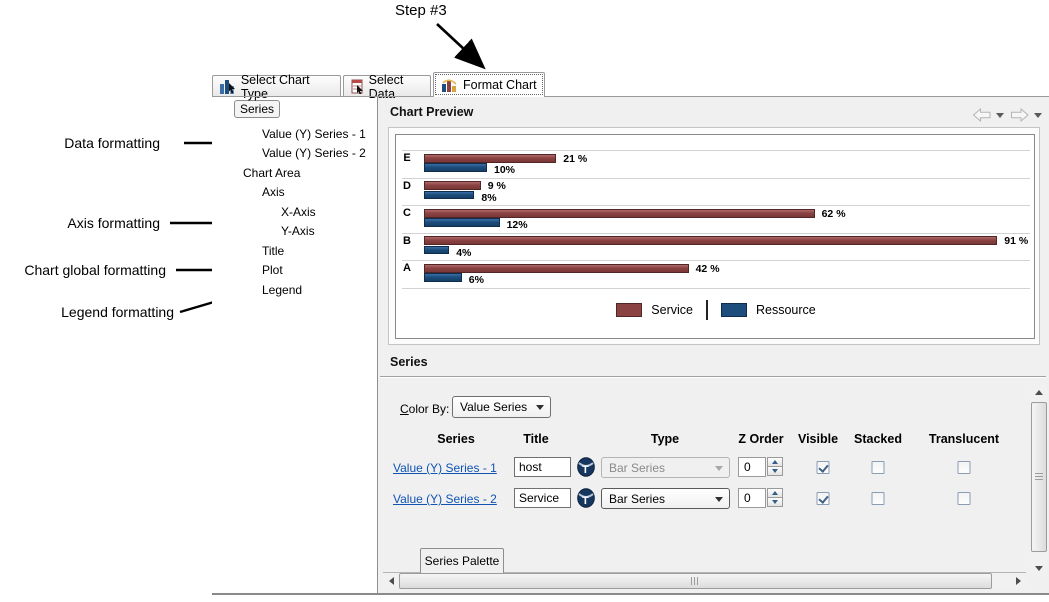 The image size is (1049, 602). I want to click on data-formatting-annotation: Data formatting, so click(112, 143).